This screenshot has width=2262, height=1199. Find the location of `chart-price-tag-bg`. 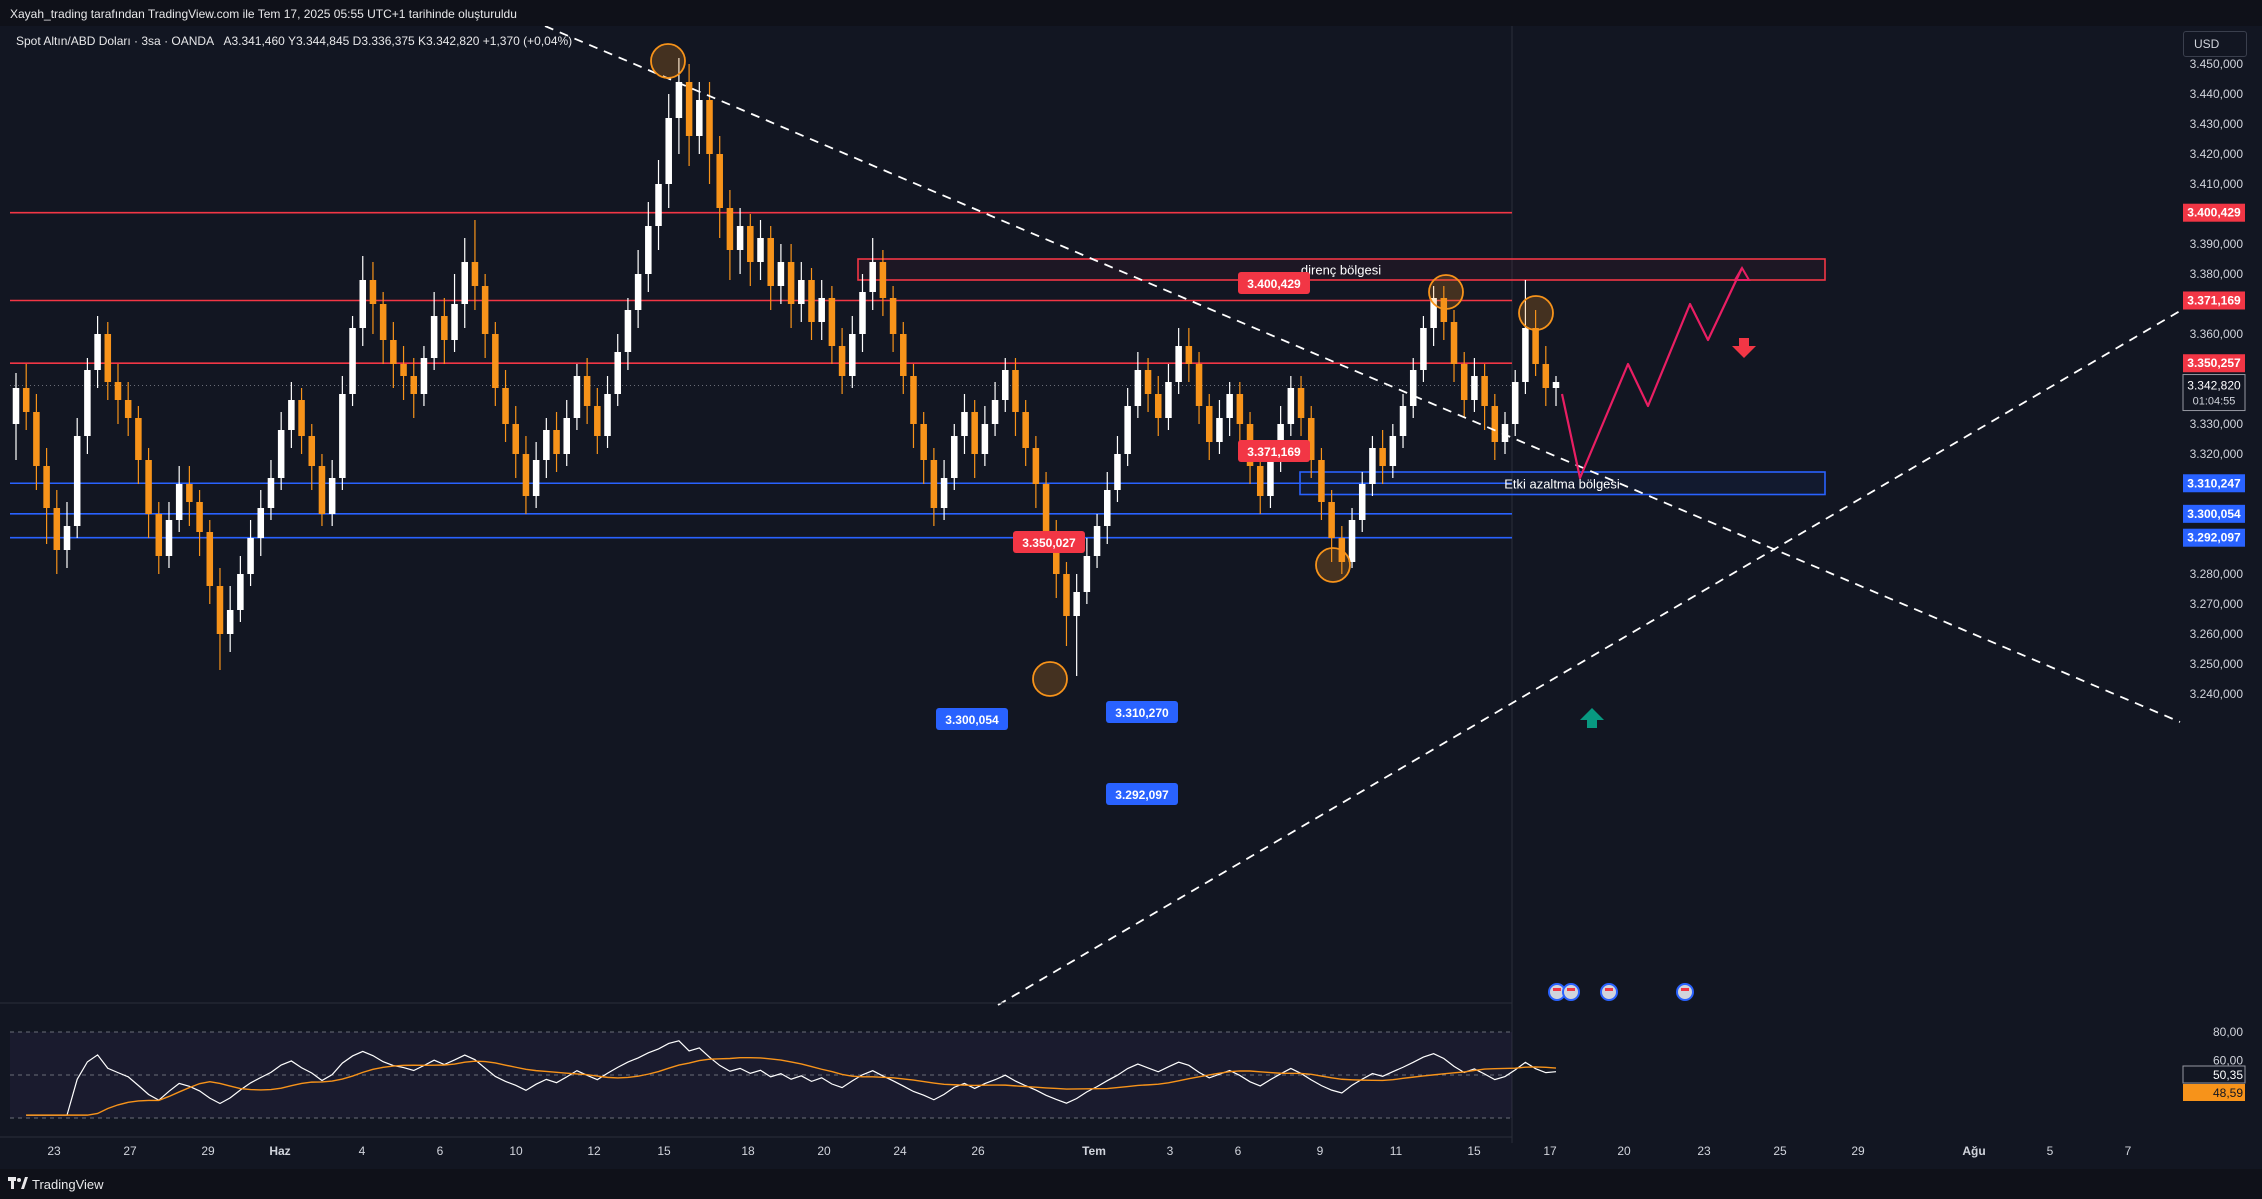

chart-price-tag-bg is located at coordinates (972, 719).